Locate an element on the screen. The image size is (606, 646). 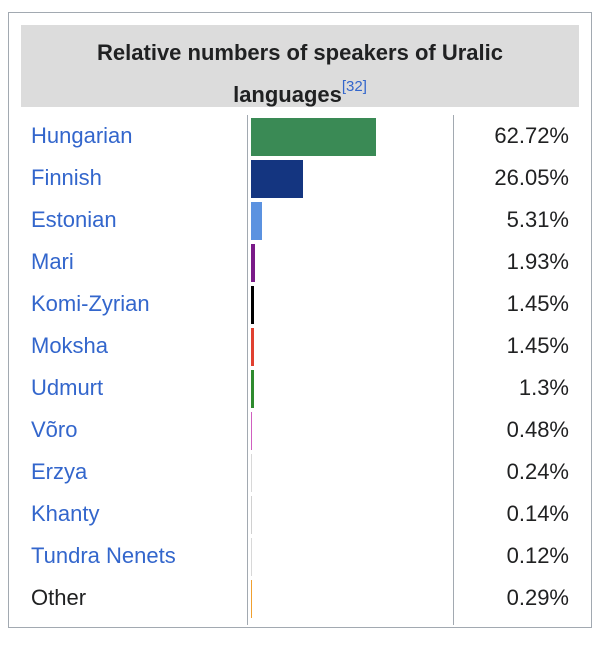
language-label: Estonian is located at coordinates (74, 219).